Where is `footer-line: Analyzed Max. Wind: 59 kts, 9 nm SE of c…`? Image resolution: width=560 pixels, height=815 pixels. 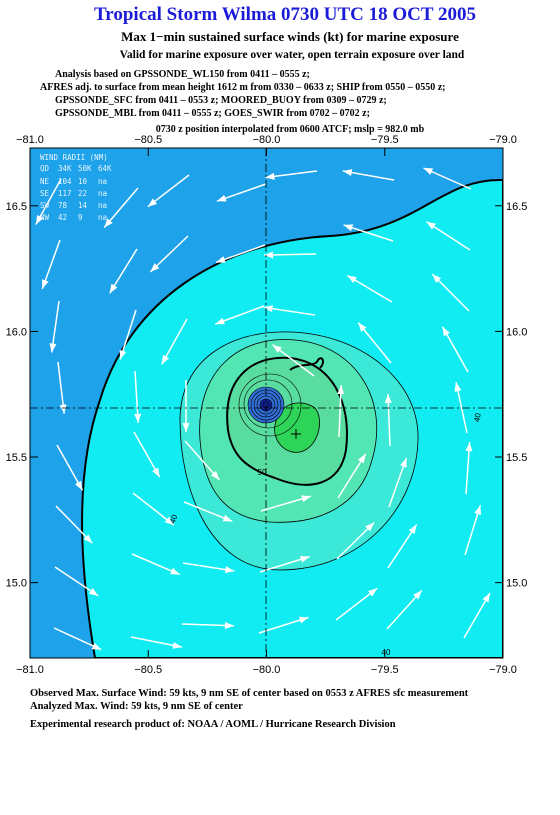
footer-line: Analyzed Max. Wind: 59 kts, 9 nm SE of c… is located at coordinates (136, 706).